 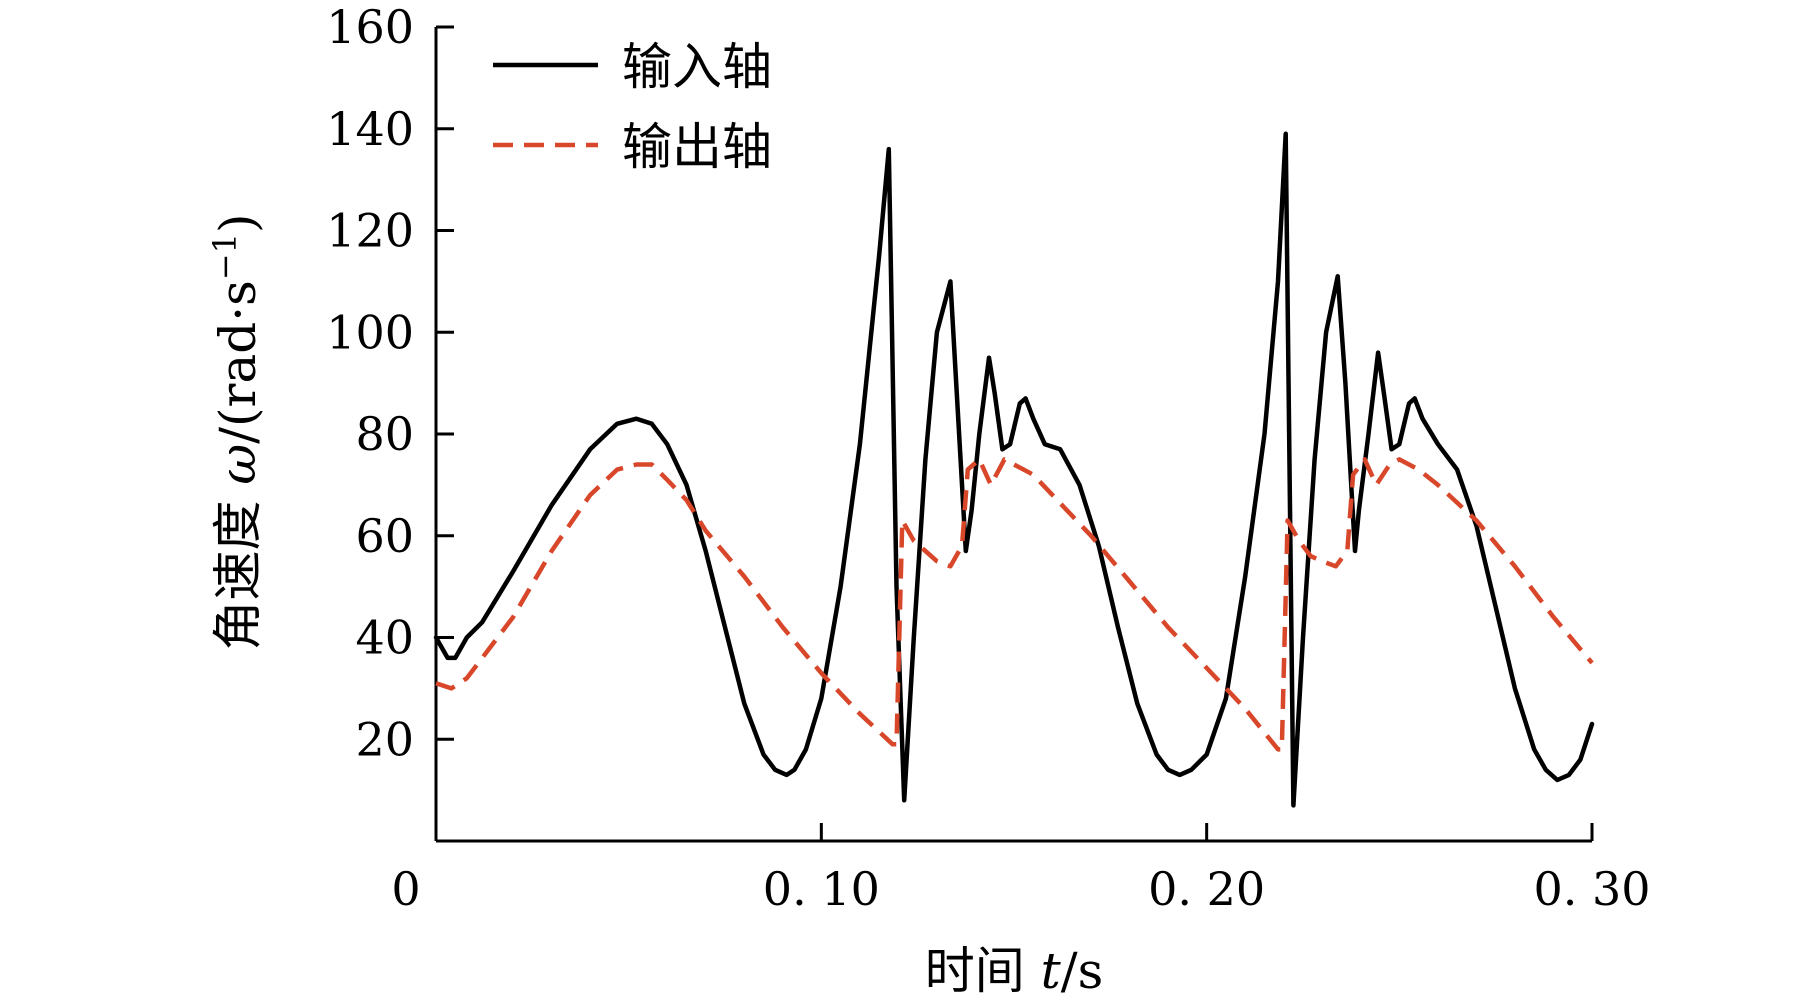 I want to click on y-tick-label: 120, so click(x=370, y=231).